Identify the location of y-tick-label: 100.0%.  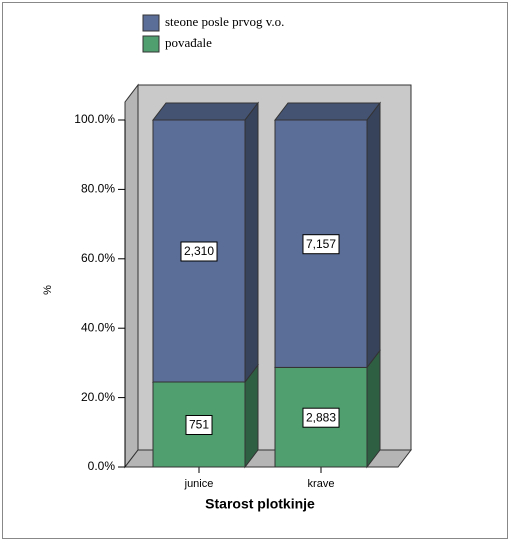
(94, 119).